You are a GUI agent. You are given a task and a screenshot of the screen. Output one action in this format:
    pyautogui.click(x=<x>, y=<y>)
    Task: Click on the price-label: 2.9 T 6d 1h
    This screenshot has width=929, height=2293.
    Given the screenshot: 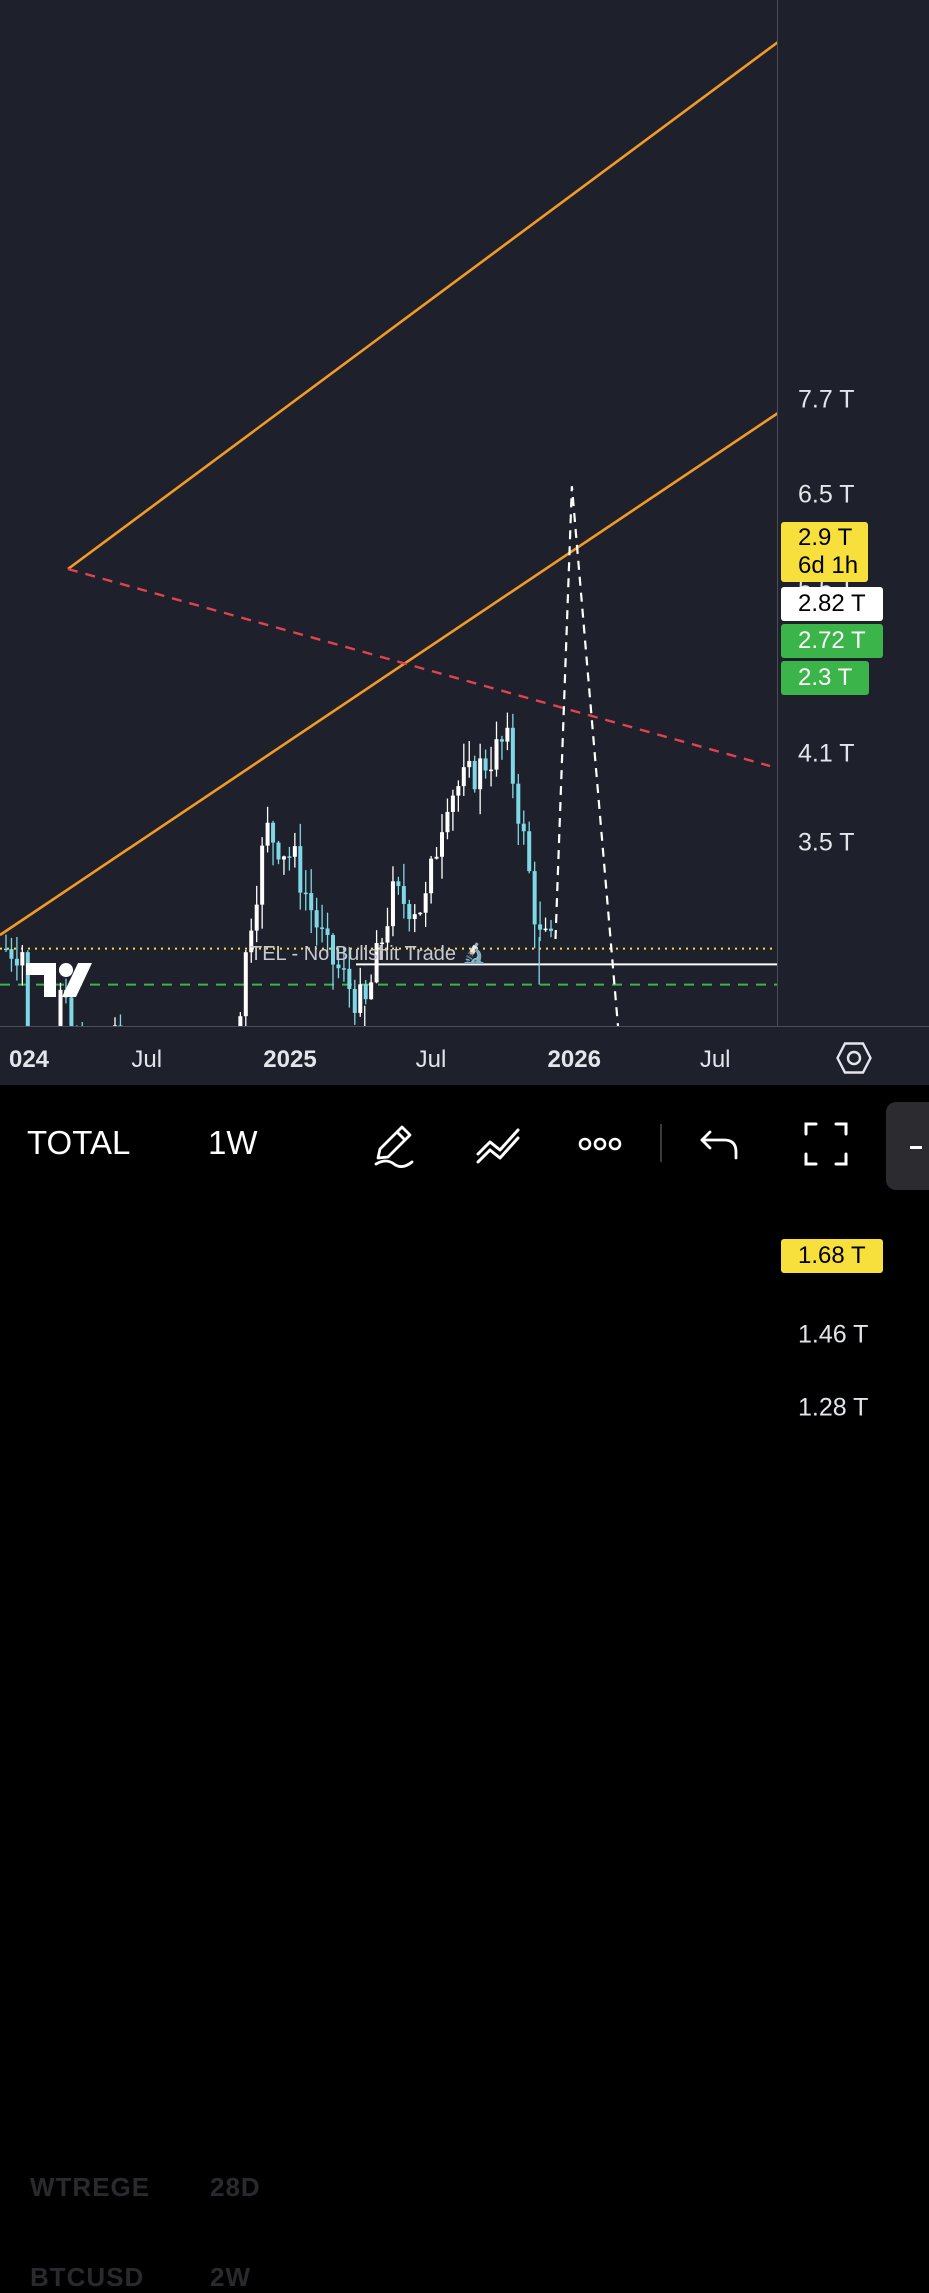 What is the action you would take?
    pyautogui.click(x=825, y=552)
    